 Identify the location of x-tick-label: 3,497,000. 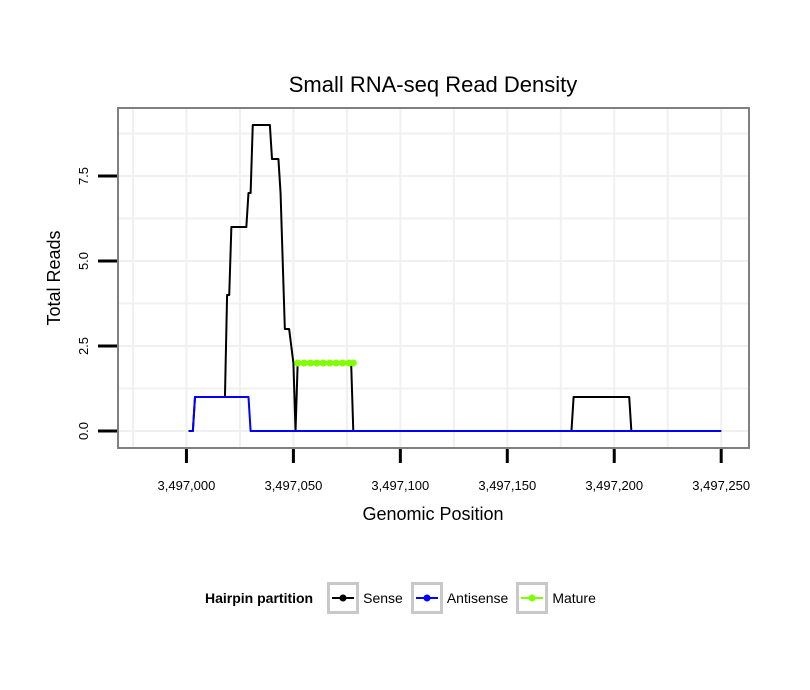
(187, 485).